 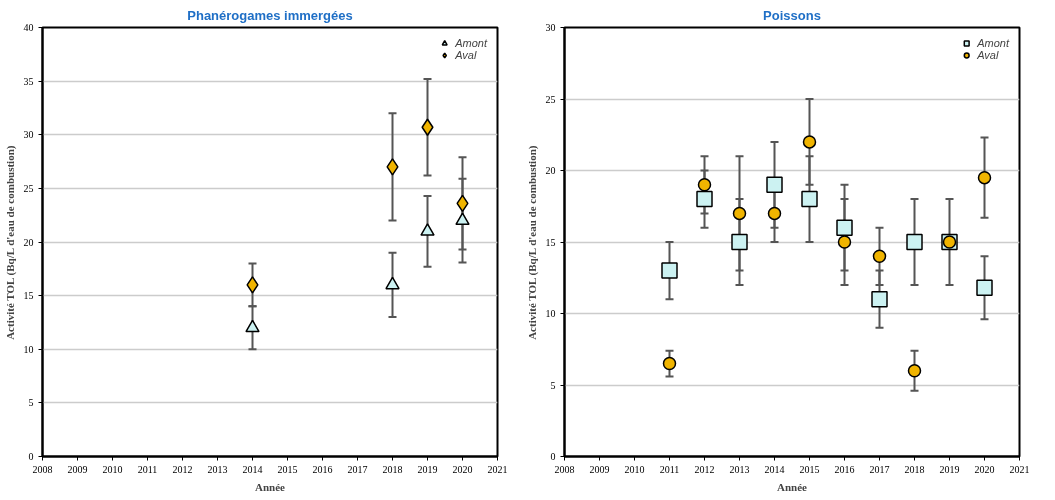 What do you see at coordinates (28, 27) in the screenshot?
I see `y-tick-label: 40` at bounding box center [28, 27].